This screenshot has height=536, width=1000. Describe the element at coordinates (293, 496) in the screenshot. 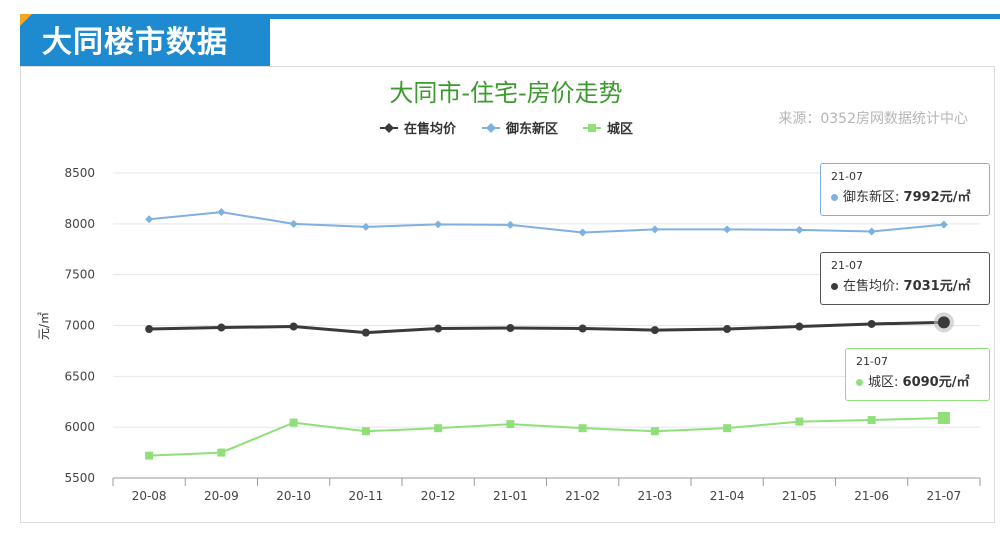

I see `x-tick-label: 20-10` at that location.